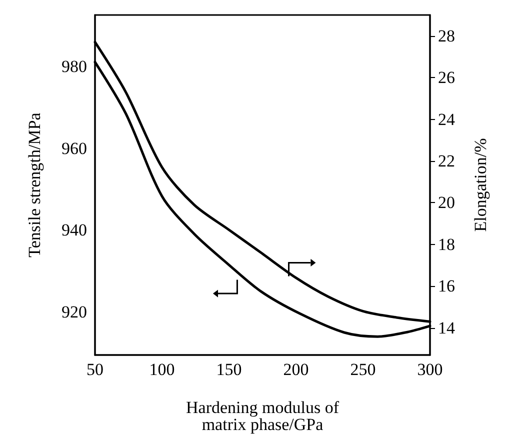  Describe the element at coordinates (480, 185) in the screenshot. I see `y2-axis-title: Elongation/%` at that location.